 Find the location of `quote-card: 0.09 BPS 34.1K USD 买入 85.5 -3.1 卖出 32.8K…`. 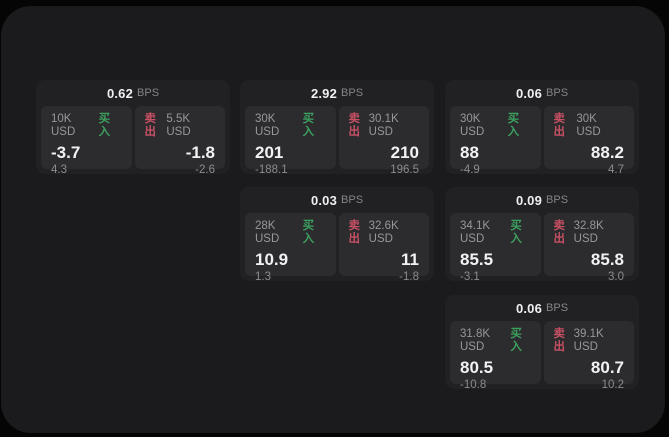

quote-card: 0.09 BPS 34.1K USD 买入 85.5 -3.1 卖出 32.8K… is located at coordinates (542, 235).